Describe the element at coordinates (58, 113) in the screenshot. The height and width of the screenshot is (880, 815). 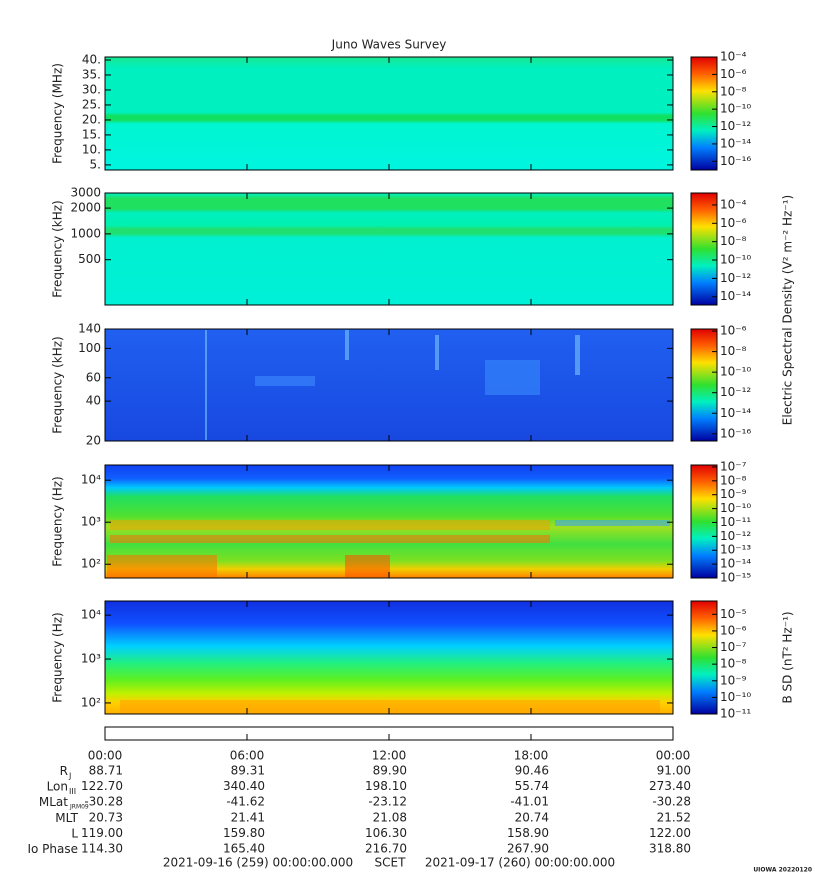
I see `y-axis-label: Frequency (MHz)` at that location.